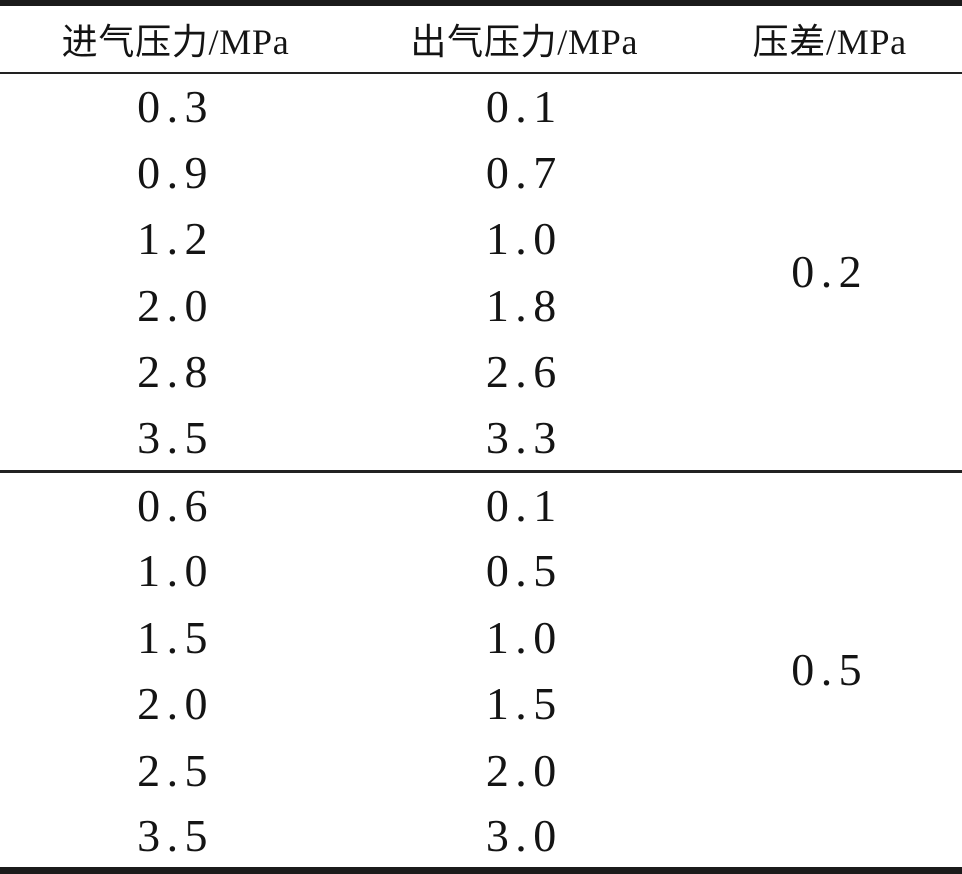 The height and width of the screenshot is (874, 962). Describe the element at coordinates (524, 770) in the screenshot. I see `outlet-pressure-cell: 2.0` at that location.